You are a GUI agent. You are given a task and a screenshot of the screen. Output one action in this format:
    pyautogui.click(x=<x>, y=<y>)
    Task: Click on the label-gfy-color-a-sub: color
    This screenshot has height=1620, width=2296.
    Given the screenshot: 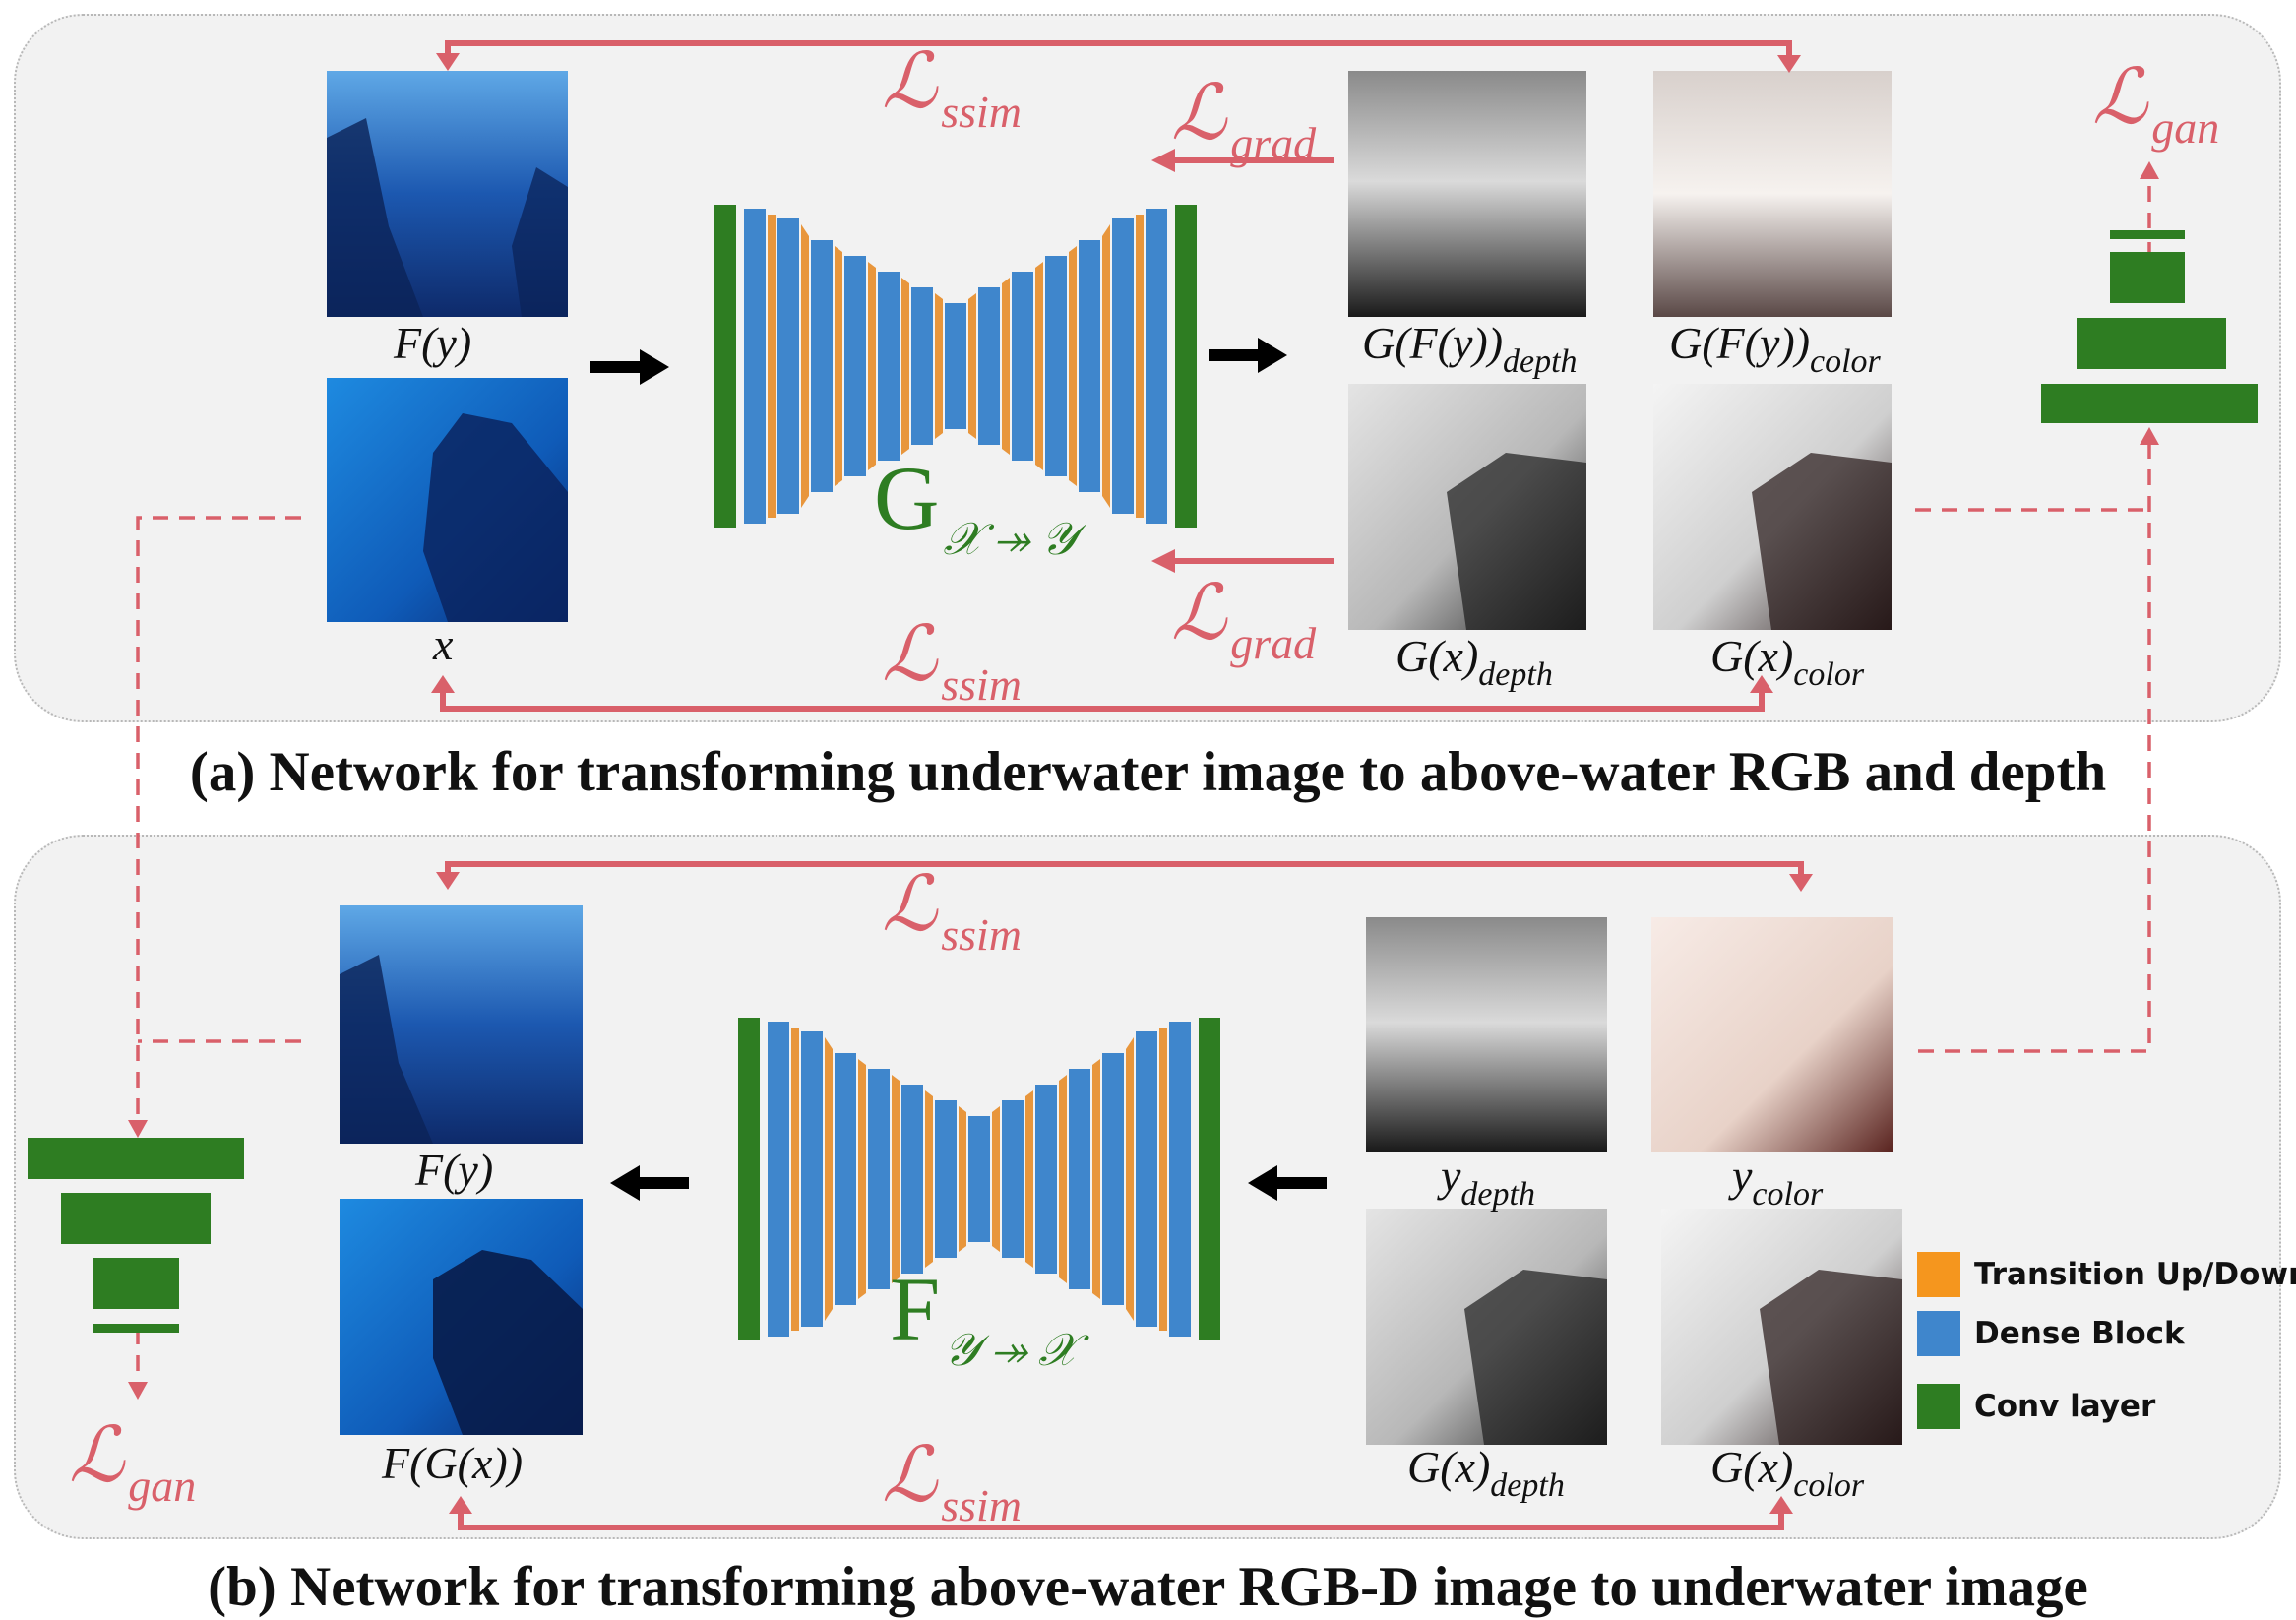 What is the action you would take?
    pyautogui.click(x=1846, y=361)
    